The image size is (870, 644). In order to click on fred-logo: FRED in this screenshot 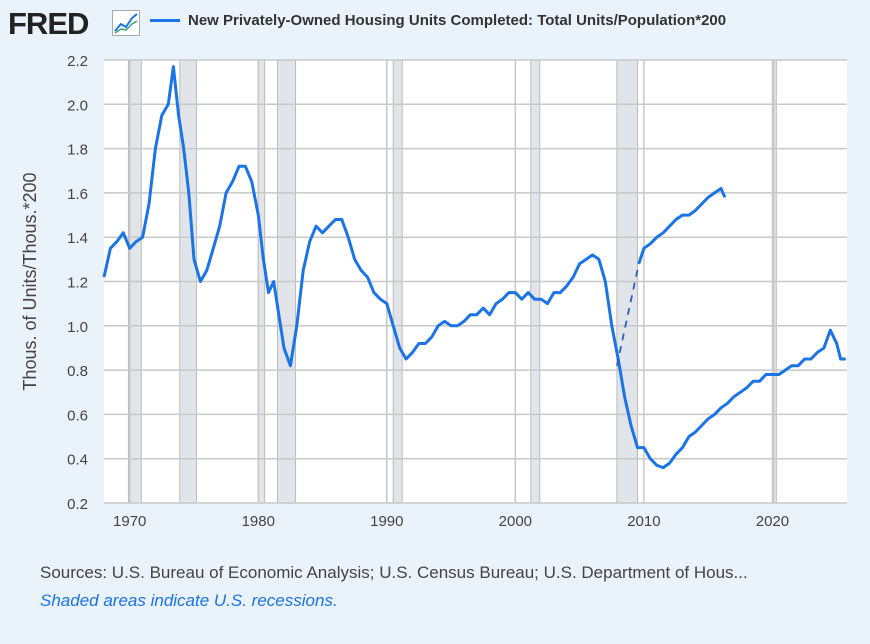, I will do `click(48, 23)`.